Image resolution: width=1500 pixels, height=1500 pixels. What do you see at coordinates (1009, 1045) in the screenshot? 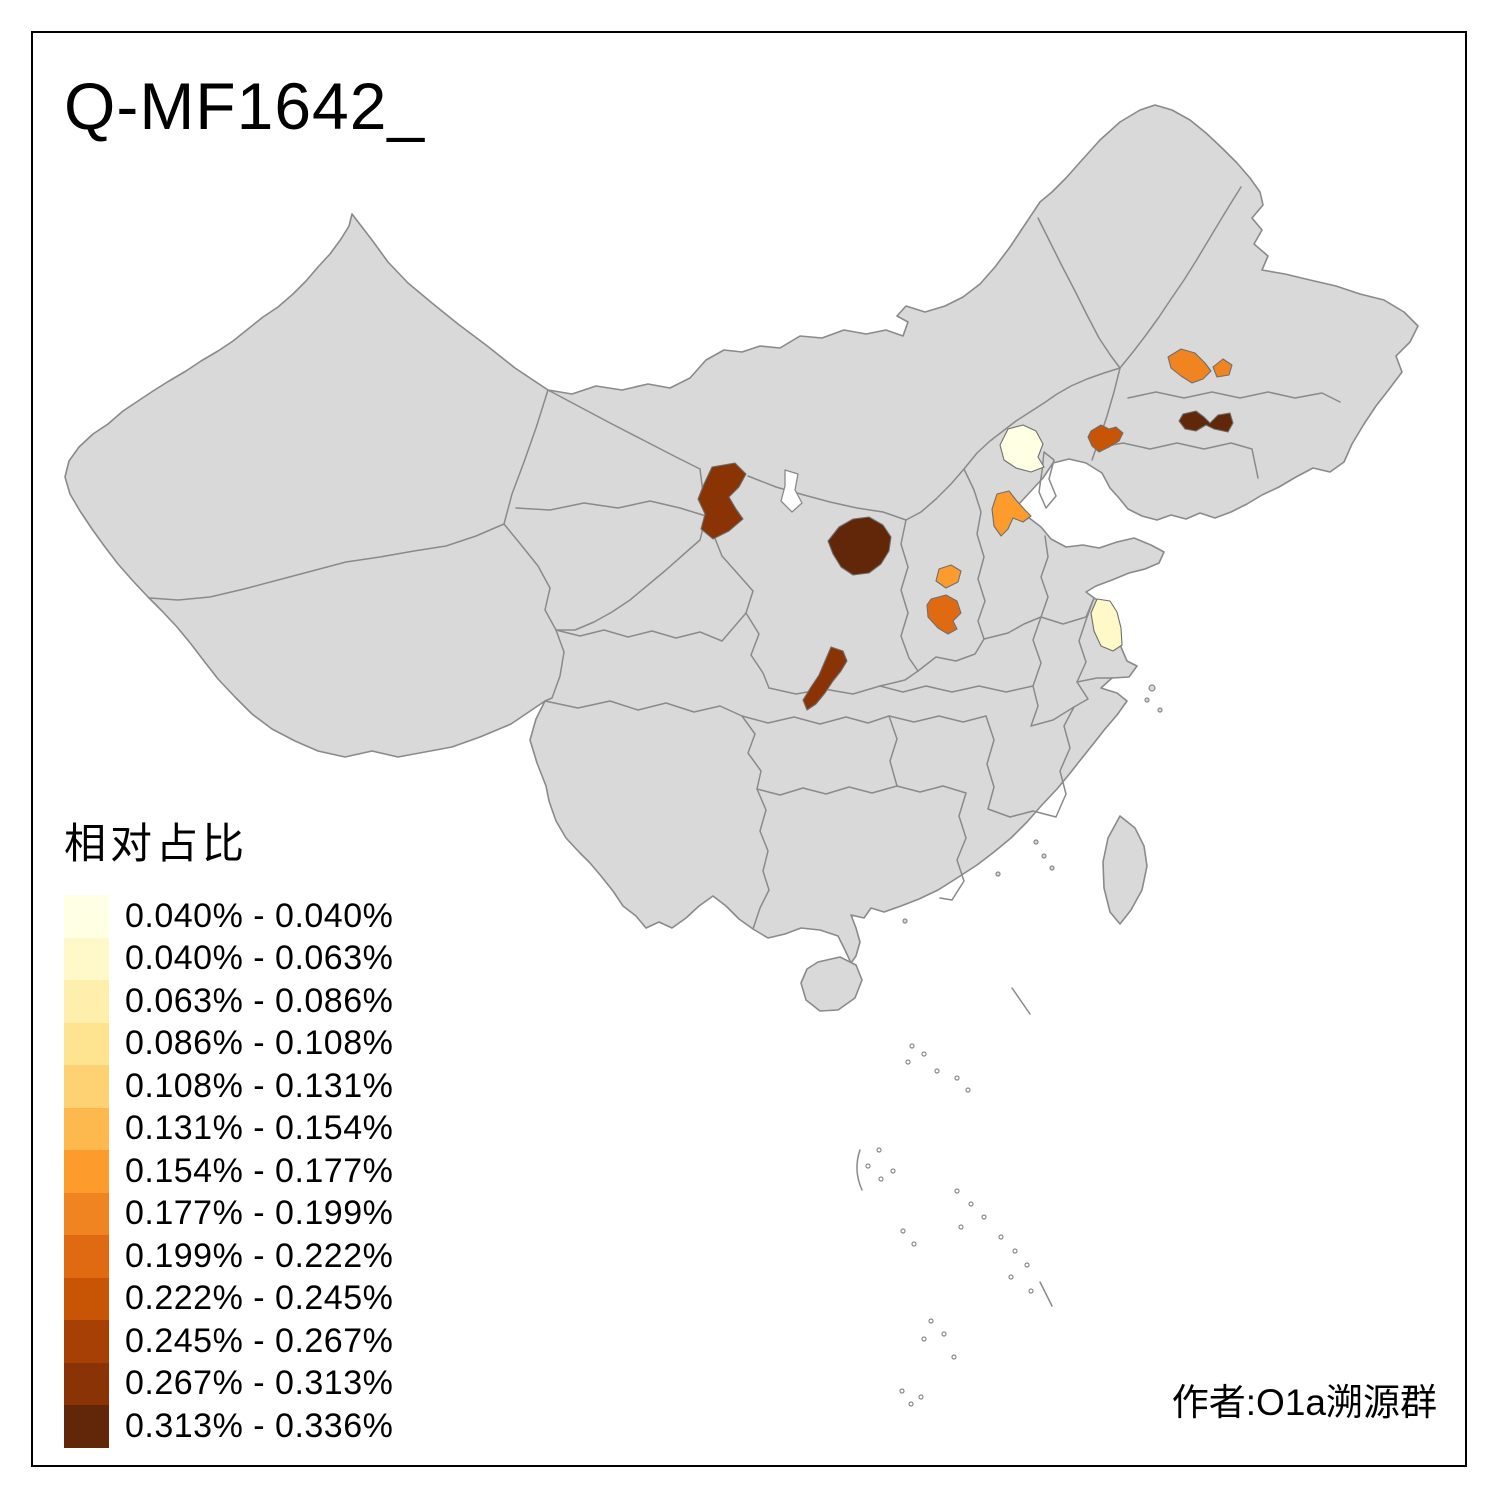
I see `south-china-sea-islets` at bounding box center [1009, 1045].